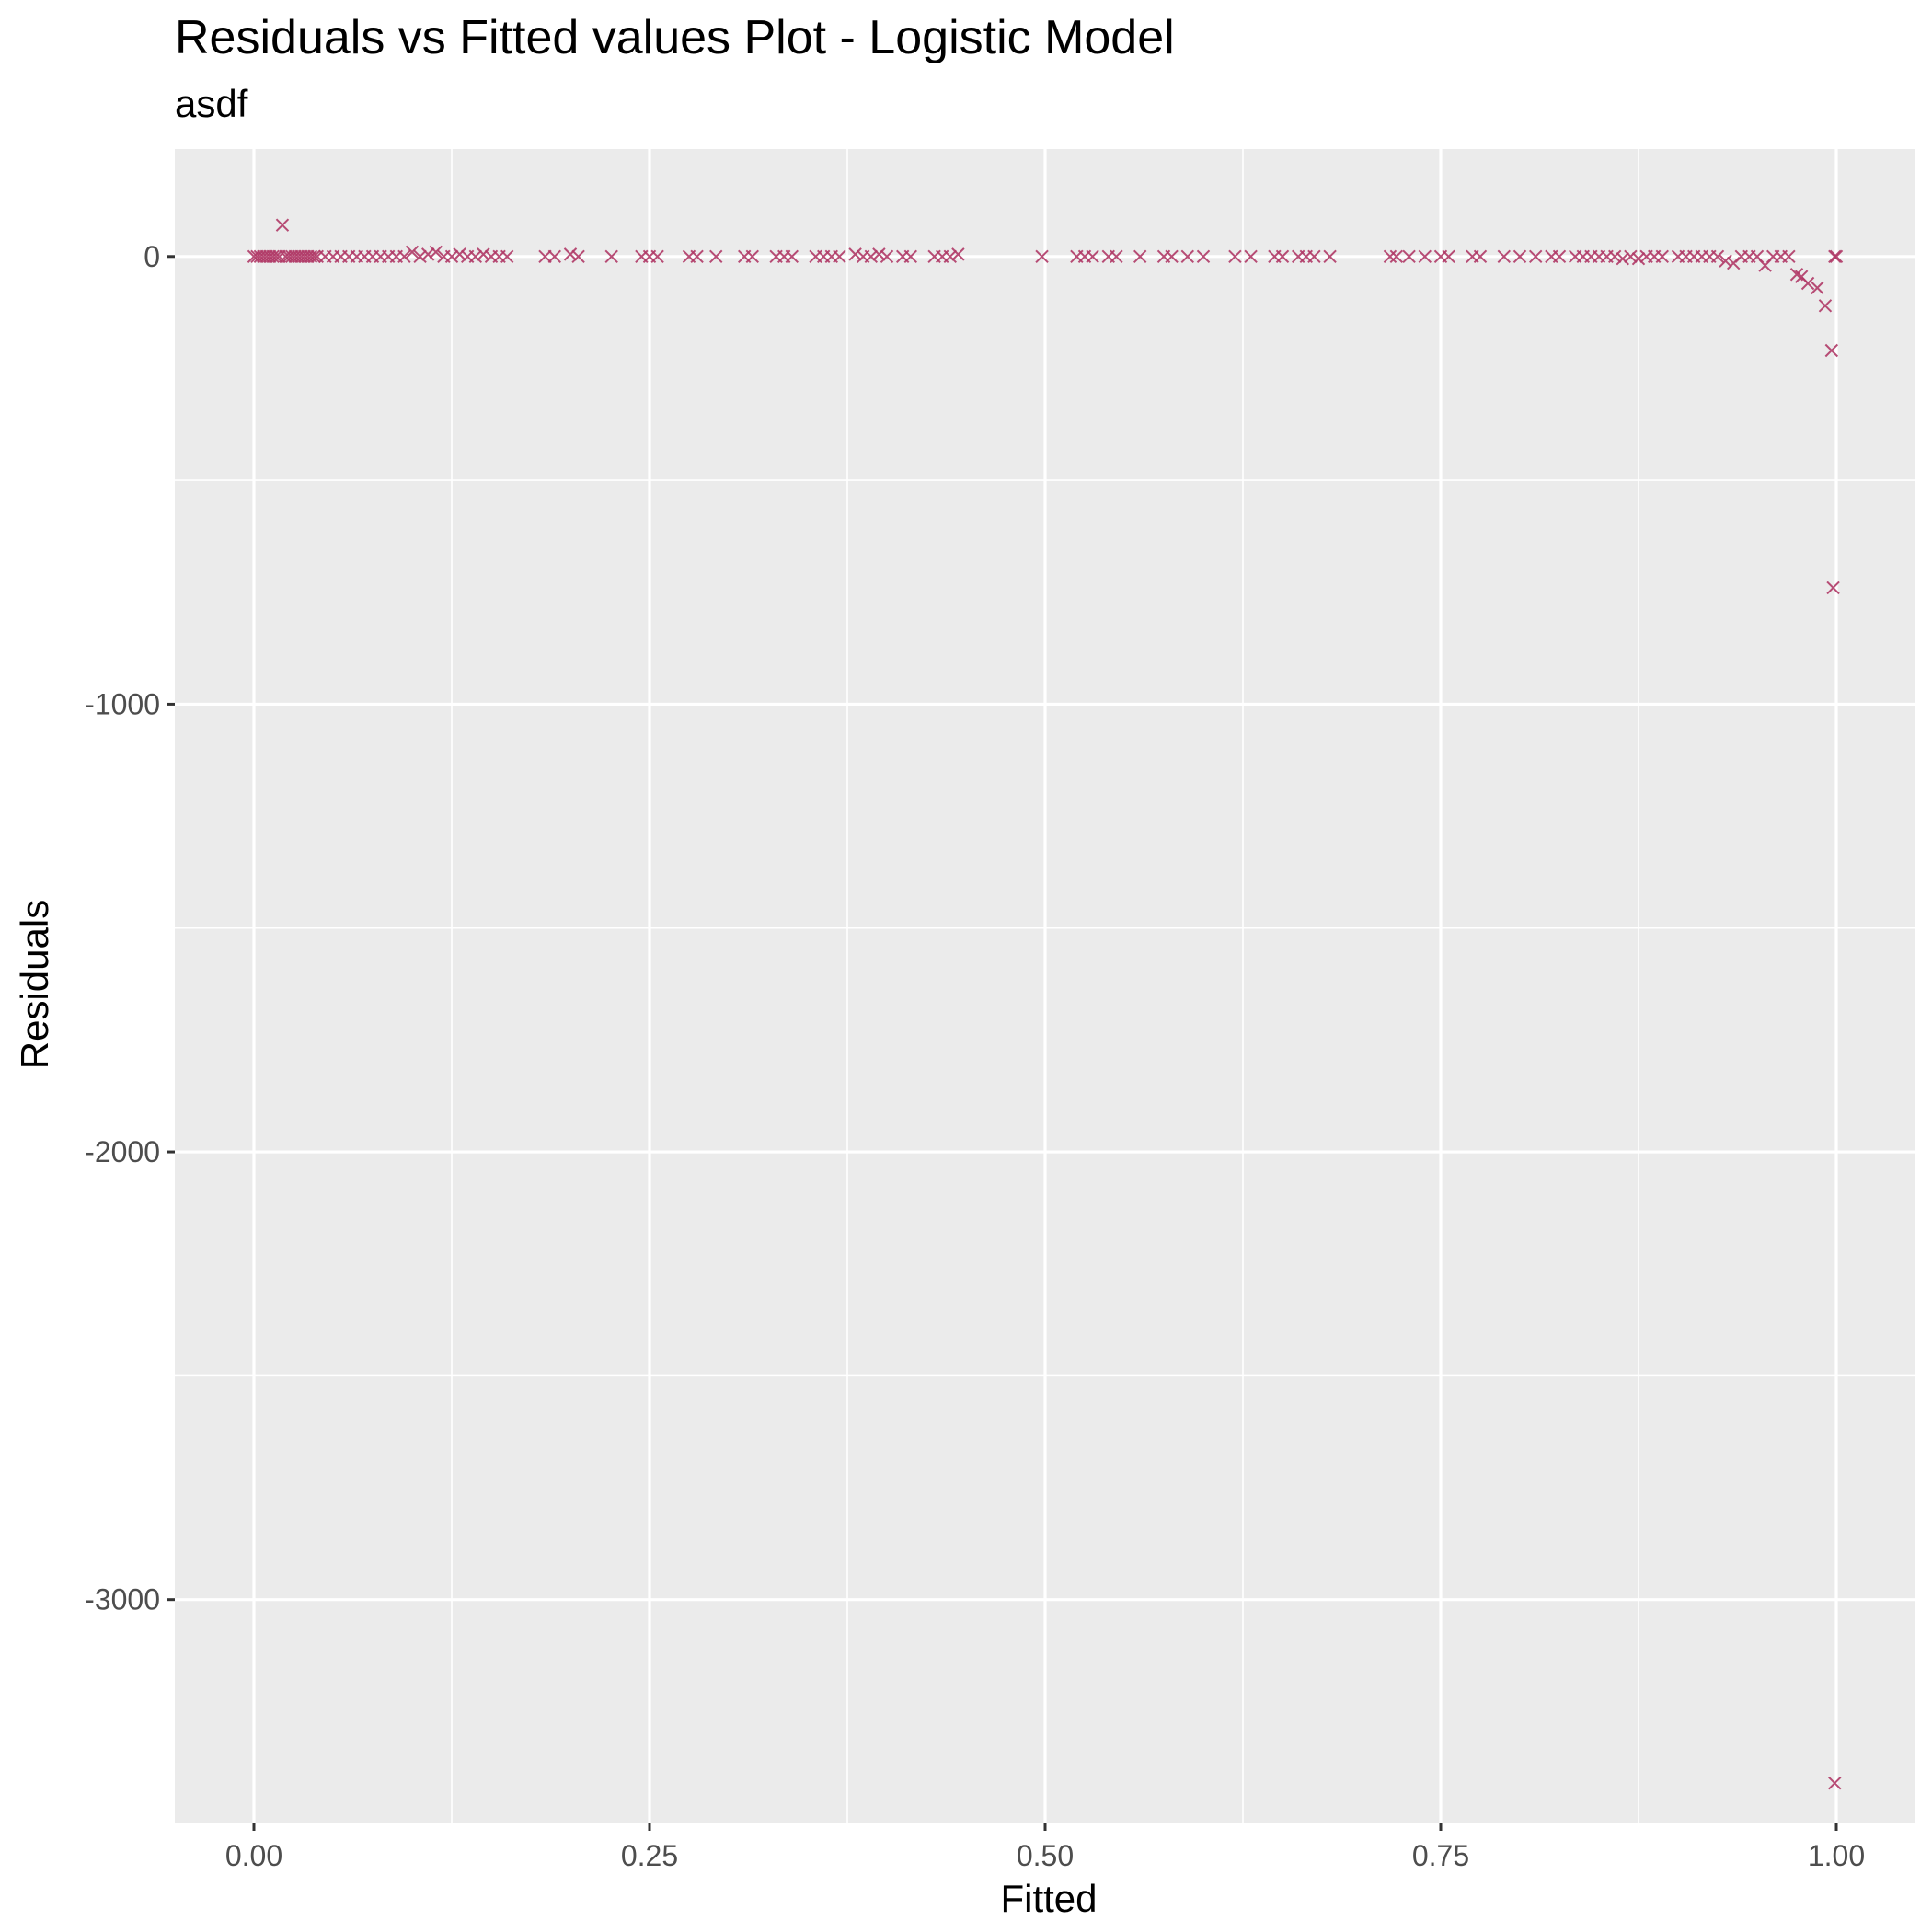 This screenshot has height=1932, width=1932. I want to click on x-tick-label: 0.25, so click(649, 1855).